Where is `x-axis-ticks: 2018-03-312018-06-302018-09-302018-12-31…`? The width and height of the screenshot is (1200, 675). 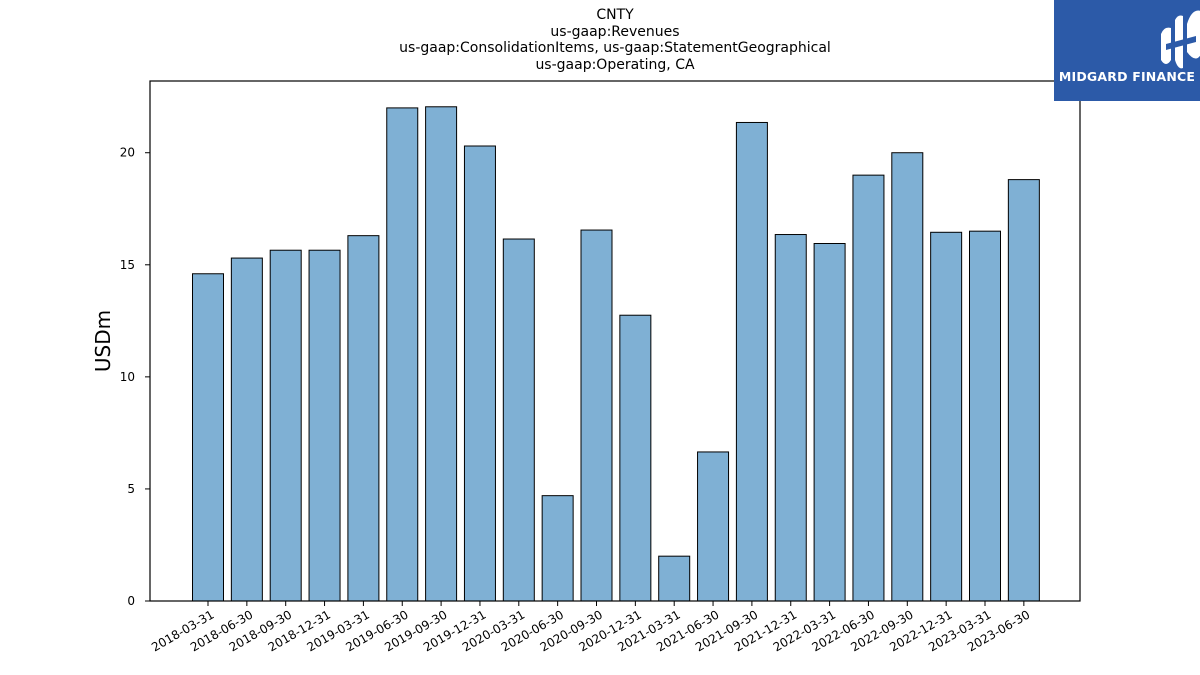 x-axis-ticks: 2018-03-312018-06-302018-09-302018-12-31… is located at coordinates (590, 627).